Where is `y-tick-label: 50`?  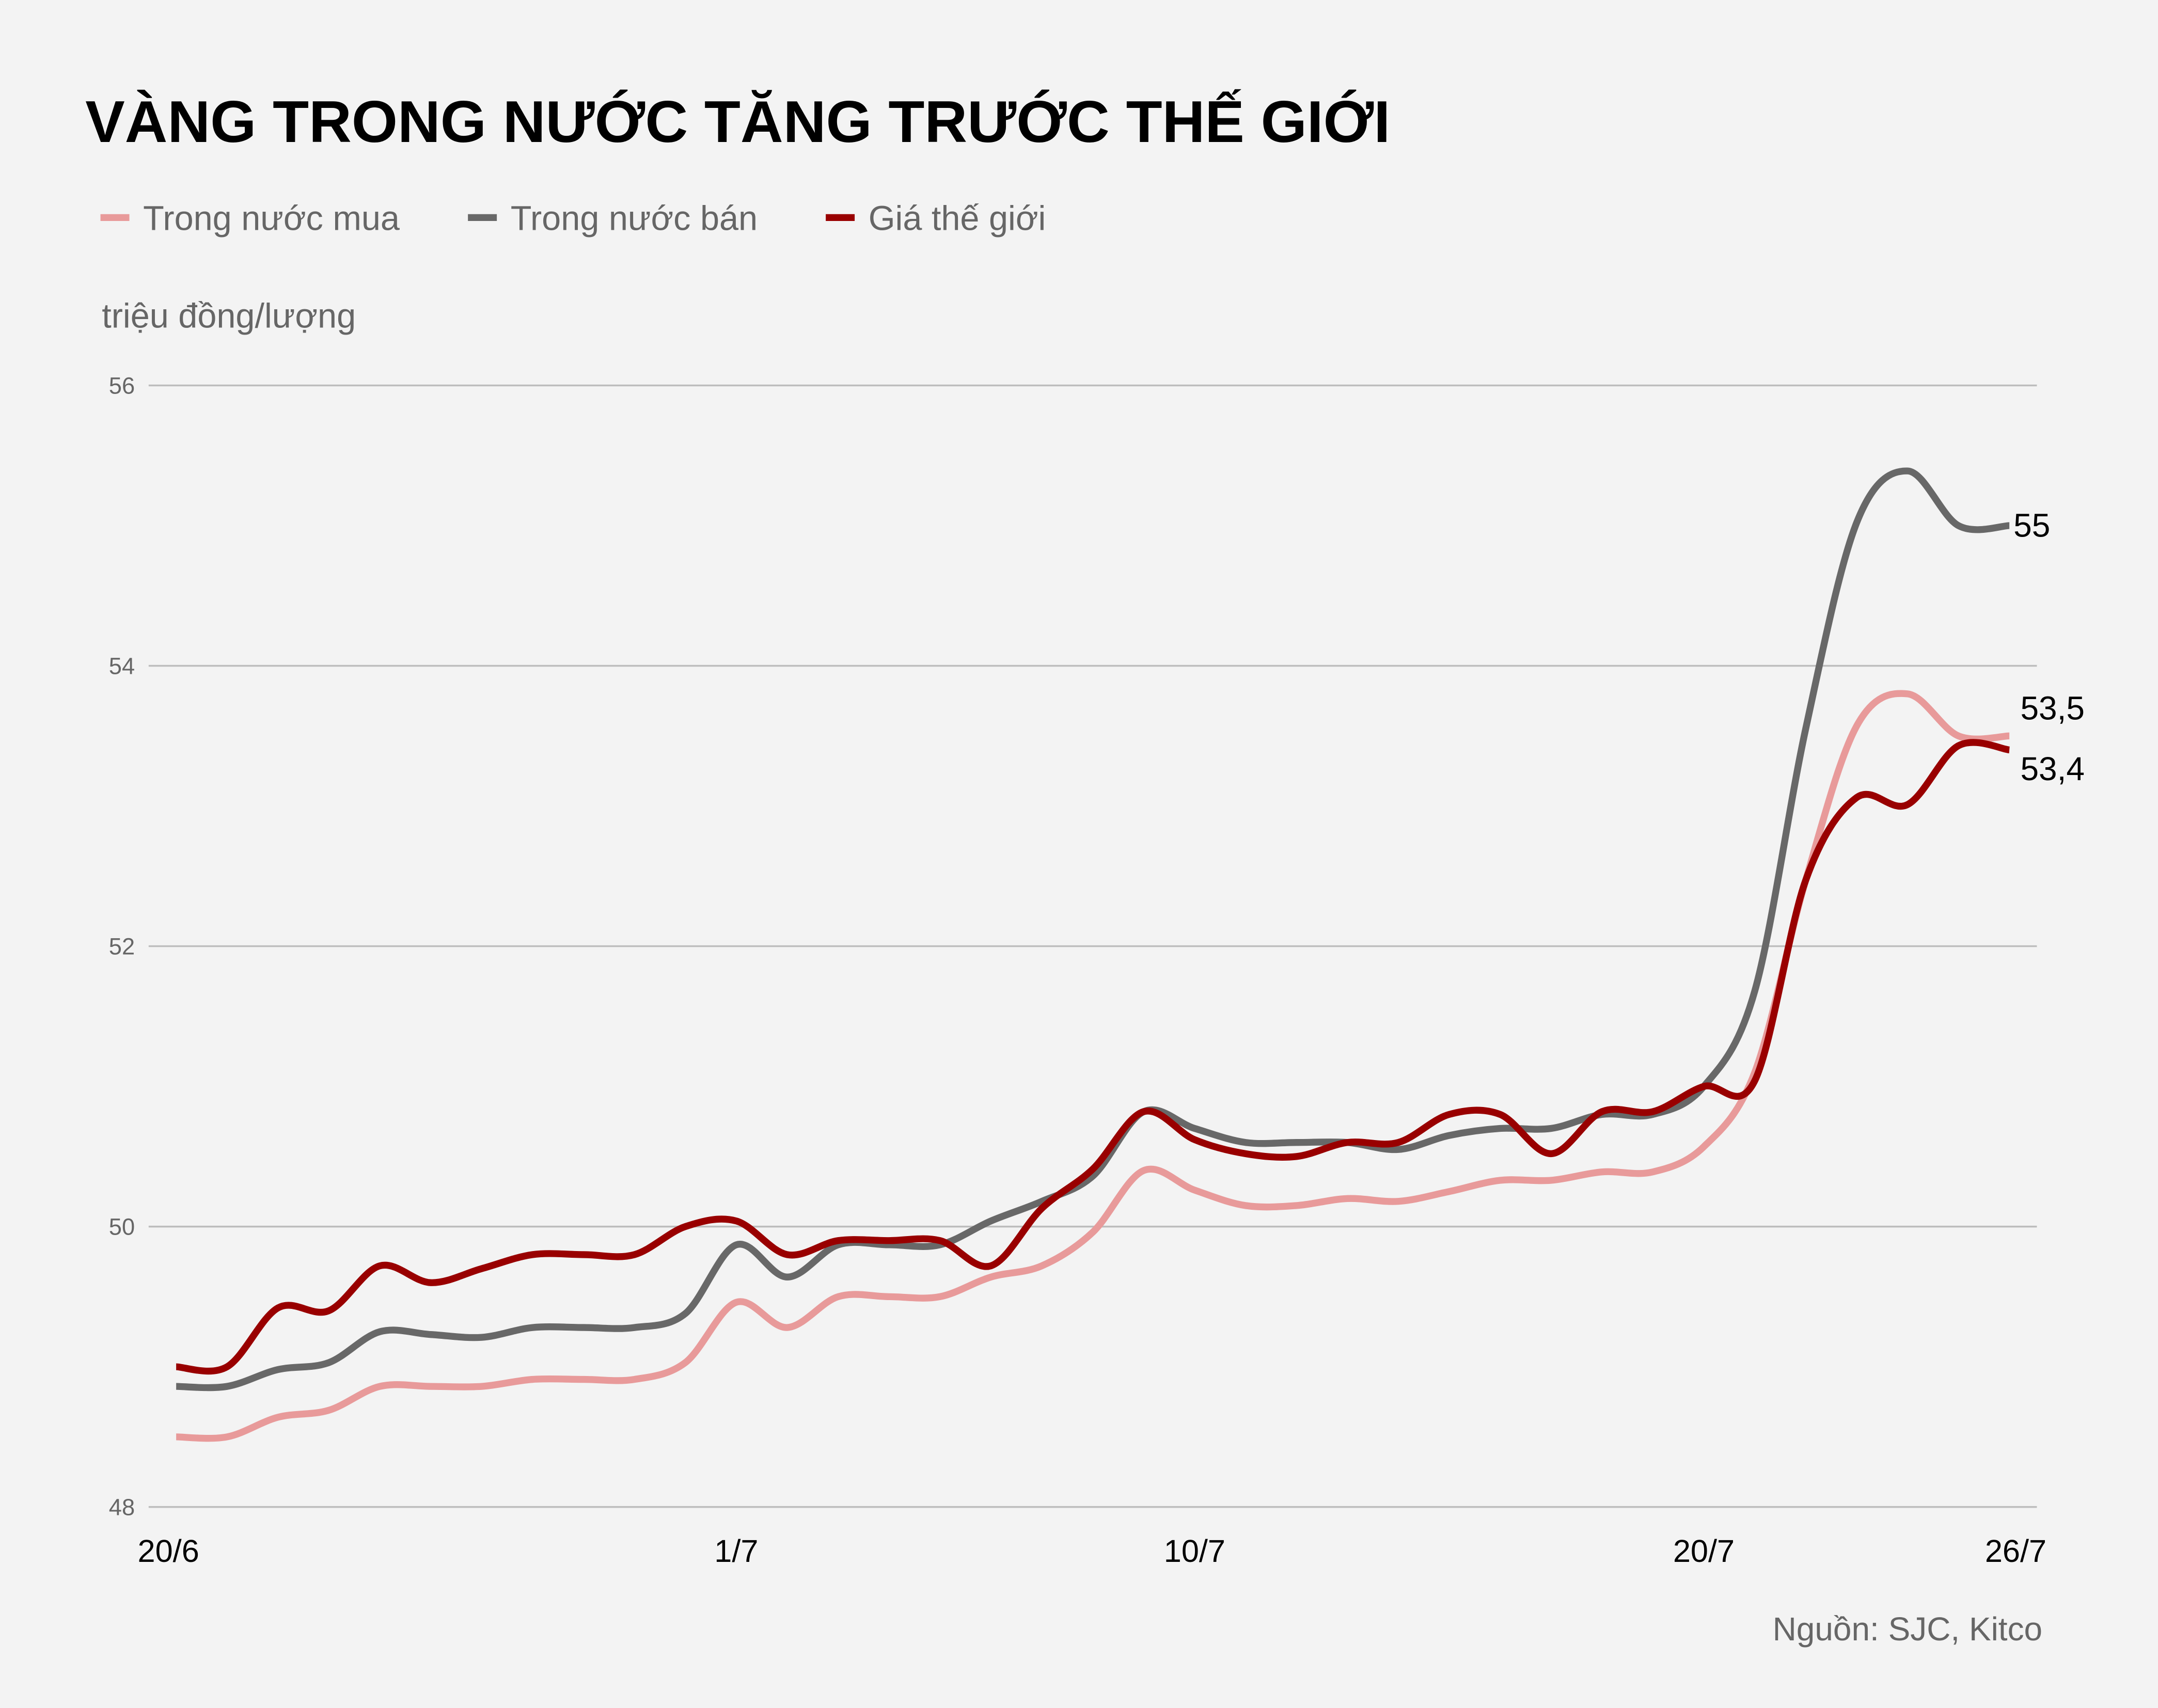 y-tick-label: 50 is located at coordinates (122, 1227).